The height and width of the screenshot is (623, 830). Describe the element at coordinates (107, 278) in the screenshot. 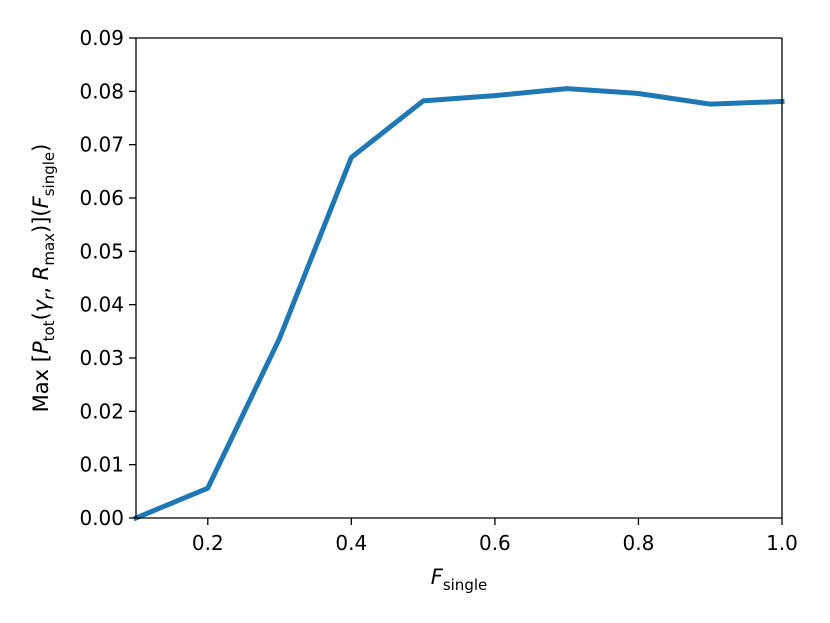

I see `y-axis-ticks: 0.00 0.01 0.02 0.03 0.04 0.05 0.06 0.07 0.08 0.09` at that location.